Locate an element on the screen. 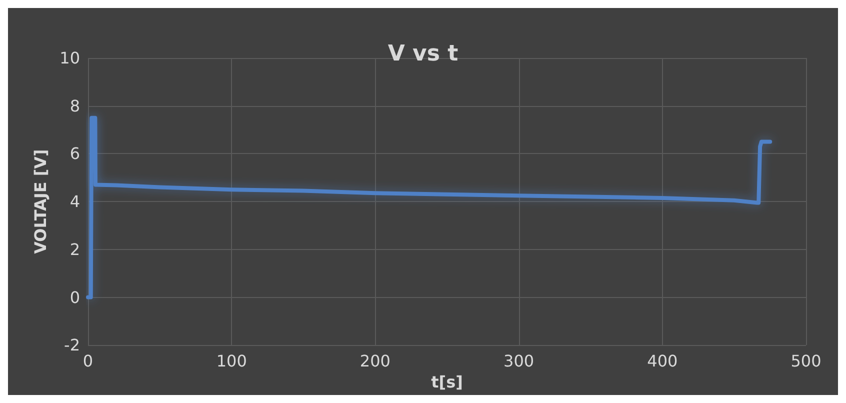 Image resolution: width=846 pixels, height=403 pixels. x-tick-label: 300 is located at coordinates (519, 361).